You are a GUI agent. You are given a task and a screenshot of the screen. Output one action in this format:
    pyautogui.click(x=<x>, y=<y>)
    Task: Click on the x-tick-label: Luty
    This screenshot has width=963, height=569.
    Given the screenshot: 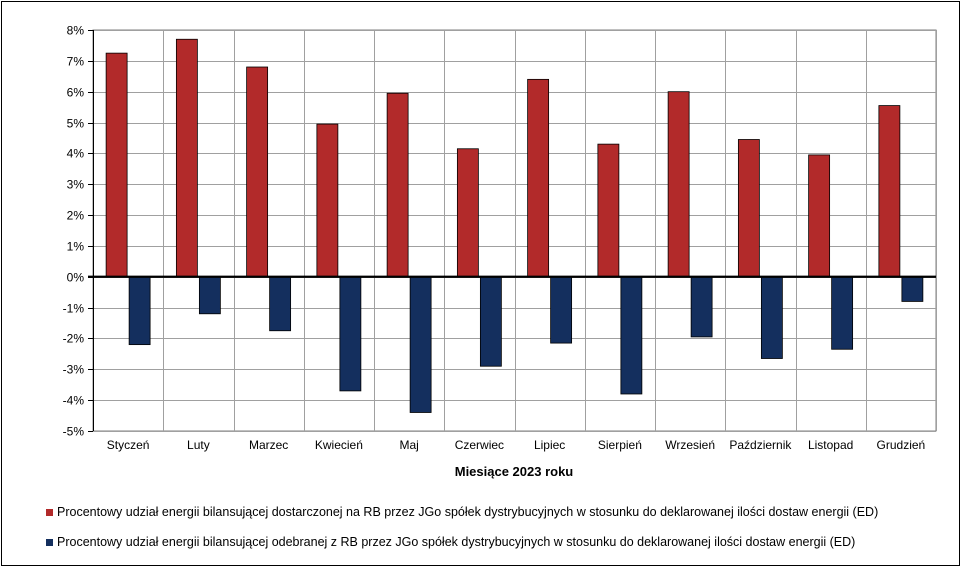 What is the action you would take?
    pyautogui.click(x=198, y=445)
    